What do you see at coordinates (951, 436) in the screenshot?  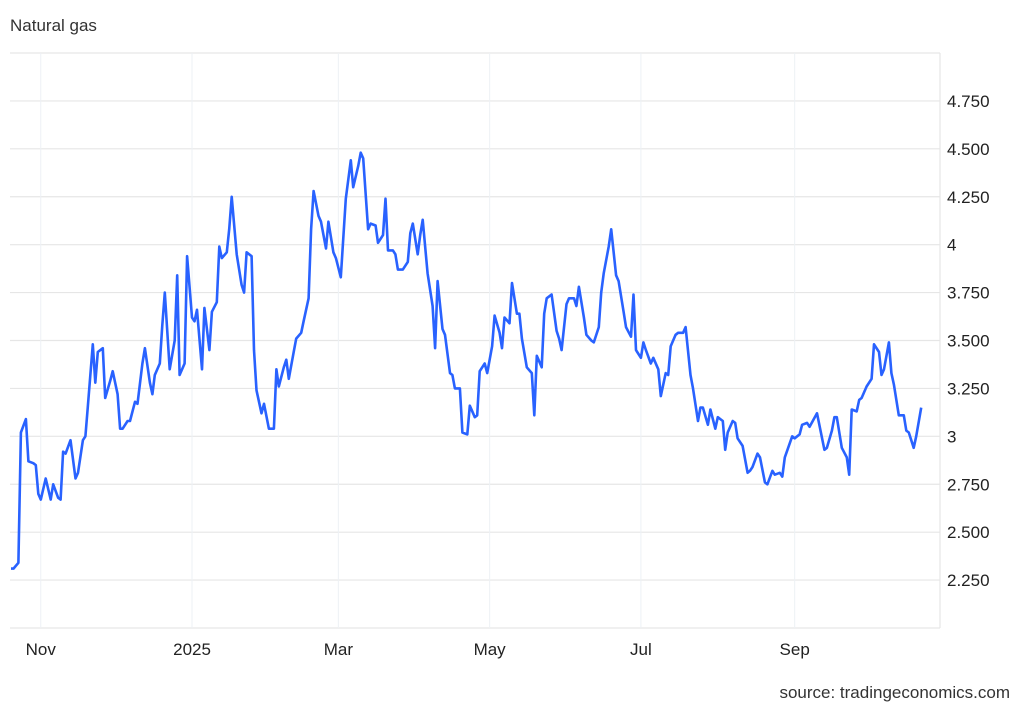 I see `y-tick-label: 3` at bounding box center [951, 436].